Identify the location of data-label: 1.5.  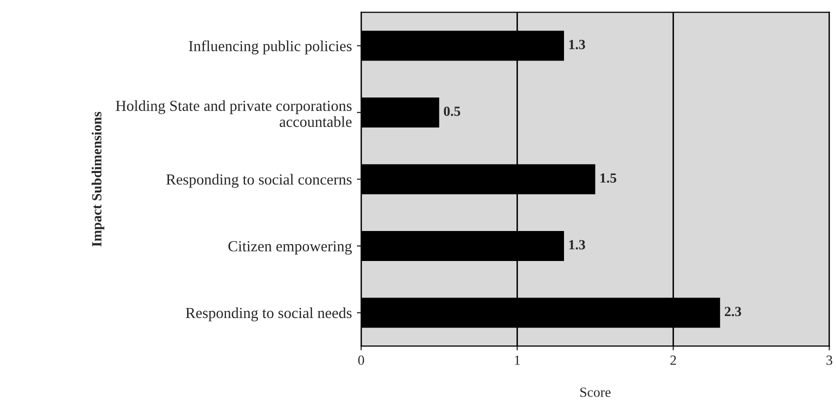
(608, 178).